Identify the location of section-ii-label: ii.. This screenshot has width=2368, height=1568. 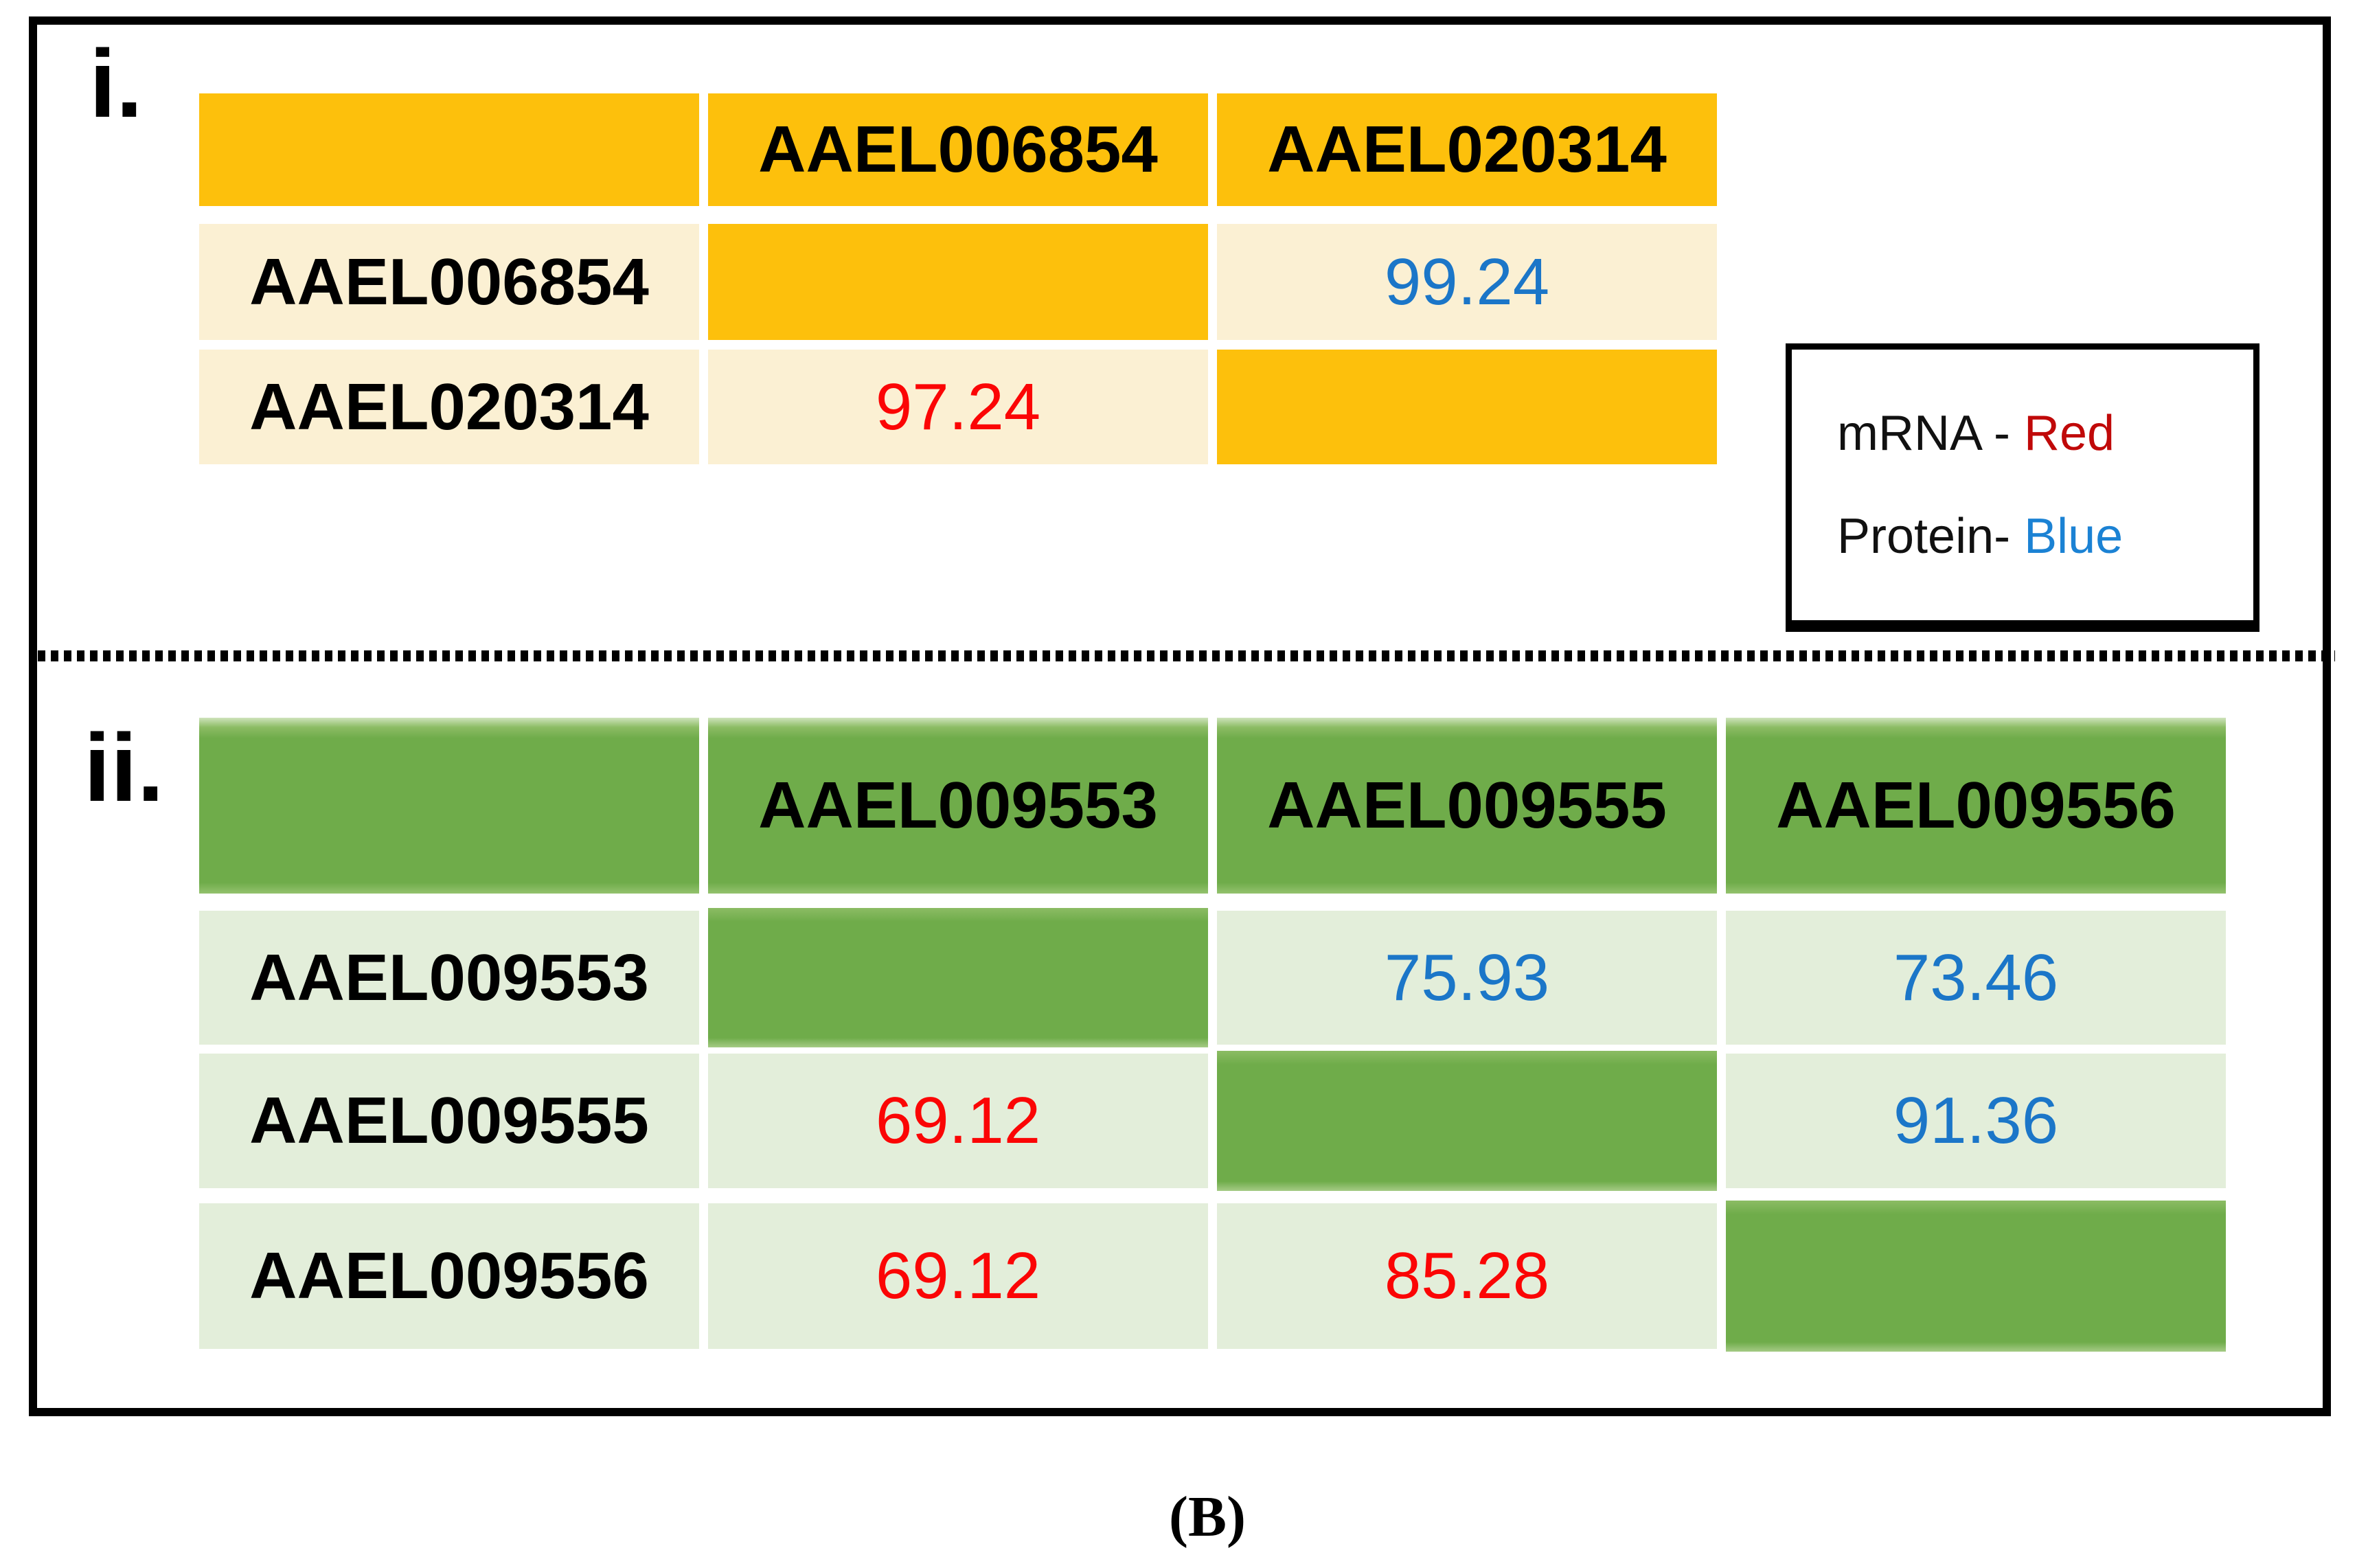
(124, 767).